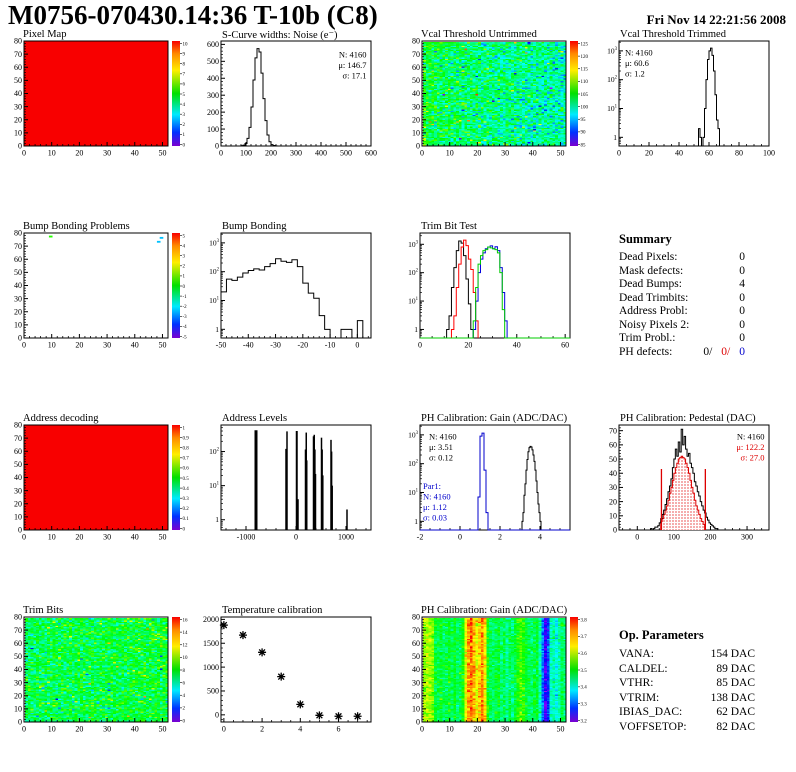 The image size is (796, 772). What do you see at coordinates (584, 721) in the screenshot?
I see `svg-text: 3.2` at bounding box center [584, 721].